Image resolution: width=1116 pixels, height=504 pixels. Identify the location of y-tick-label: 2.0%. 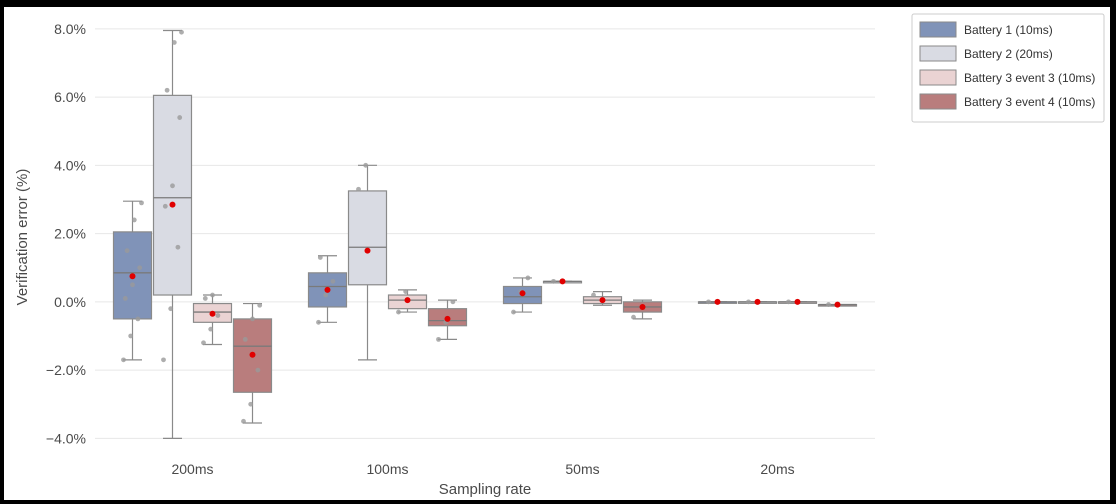
(70, 234).